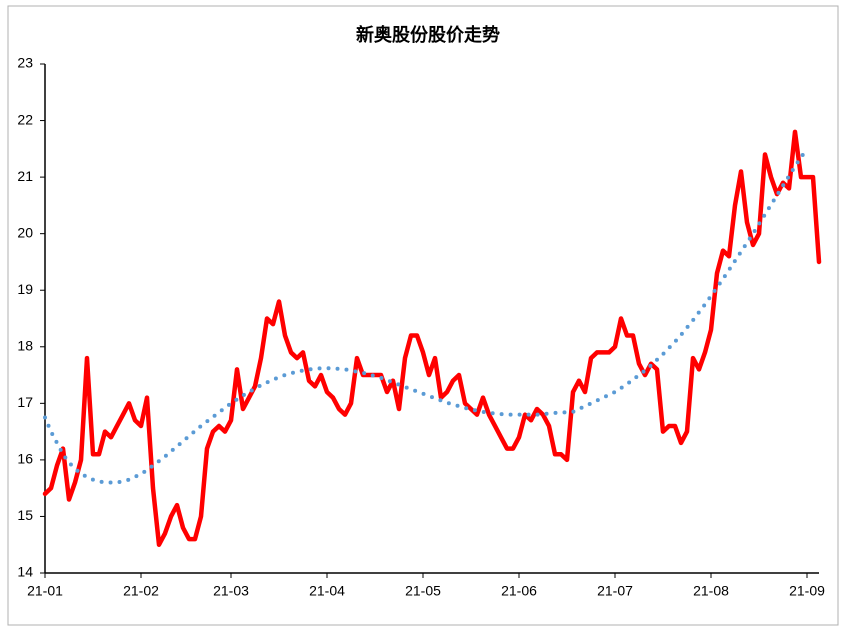 The width and height of the screenshot is (845, 632). What do you see at coordinates (45, 591) in the screenshot?
I see `x-tick-label: 21-01` at bounding box center [45, 591].